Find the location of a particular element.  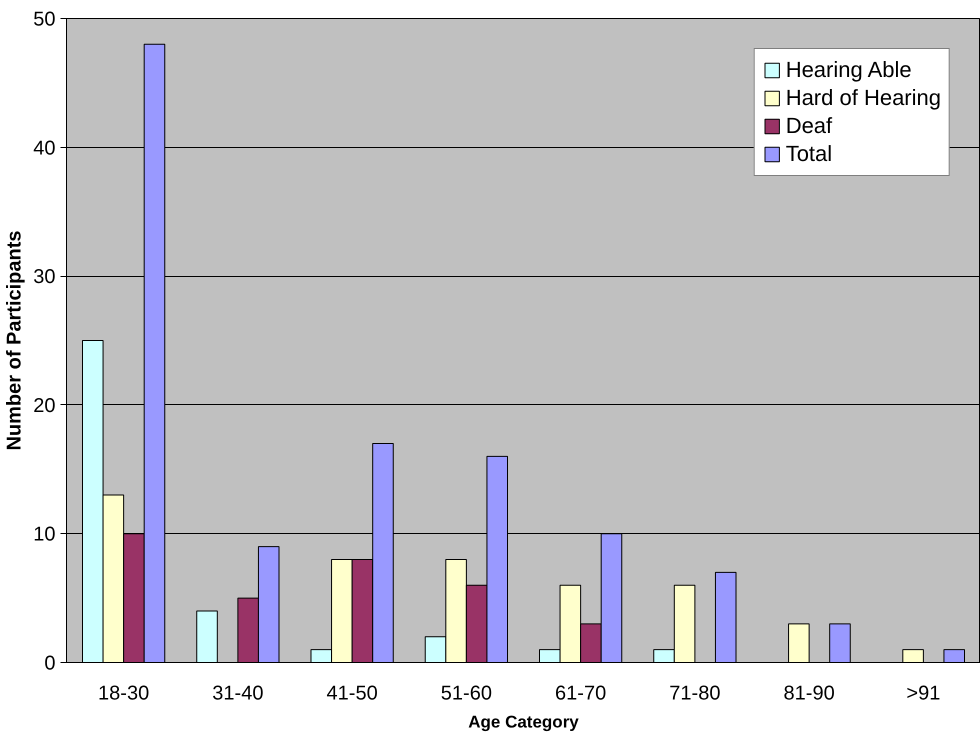

x-tick-label: 41-50 is located at coordinates (352, 693).